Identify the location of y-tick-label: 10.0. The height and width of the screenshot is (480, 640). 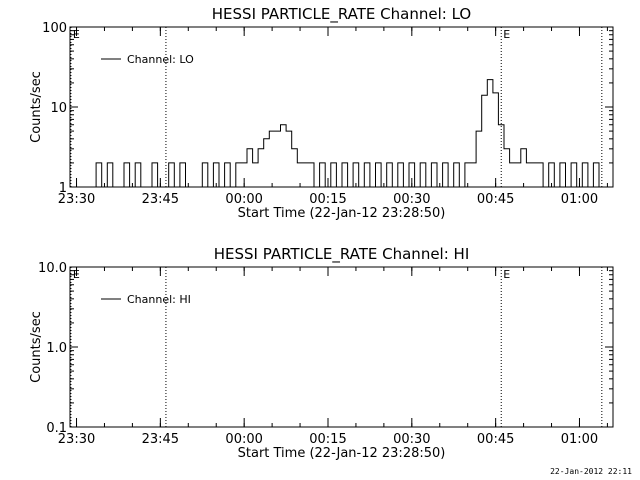
(52, 268).